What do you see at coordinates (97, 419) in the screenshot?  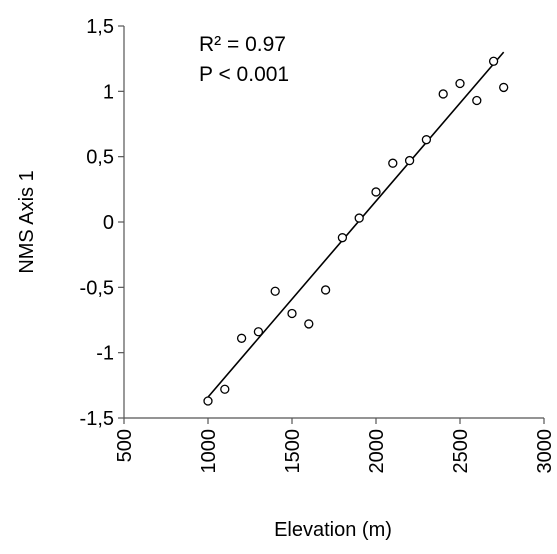 I see `y-tick-label: -1,5` at bounding box center [97, 419].